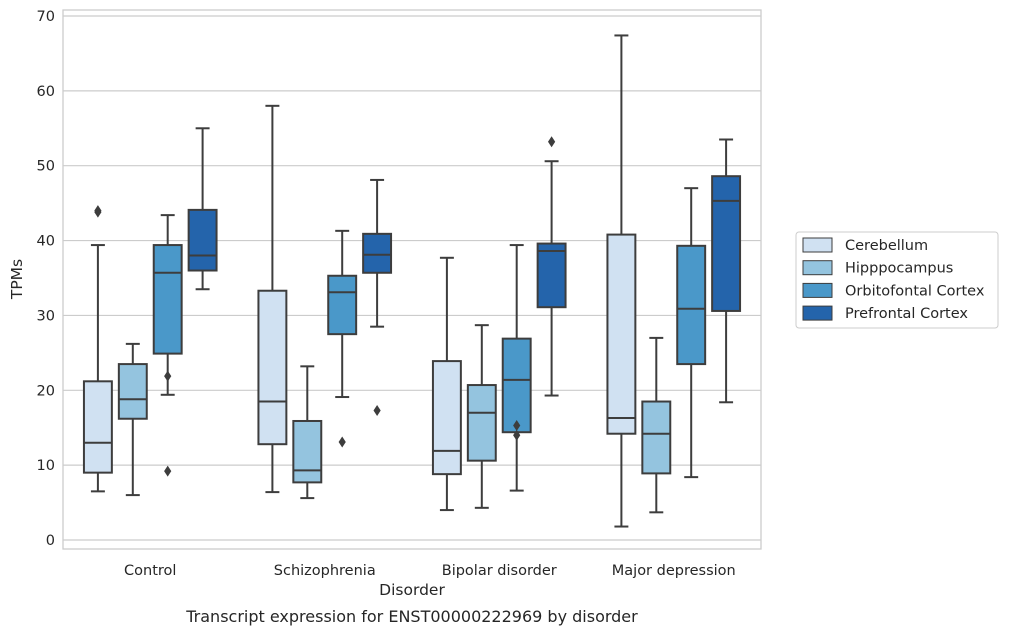 This screenshot has height=635, width=1009. I want to click on y-tick-label: 50, so click(46, 167).